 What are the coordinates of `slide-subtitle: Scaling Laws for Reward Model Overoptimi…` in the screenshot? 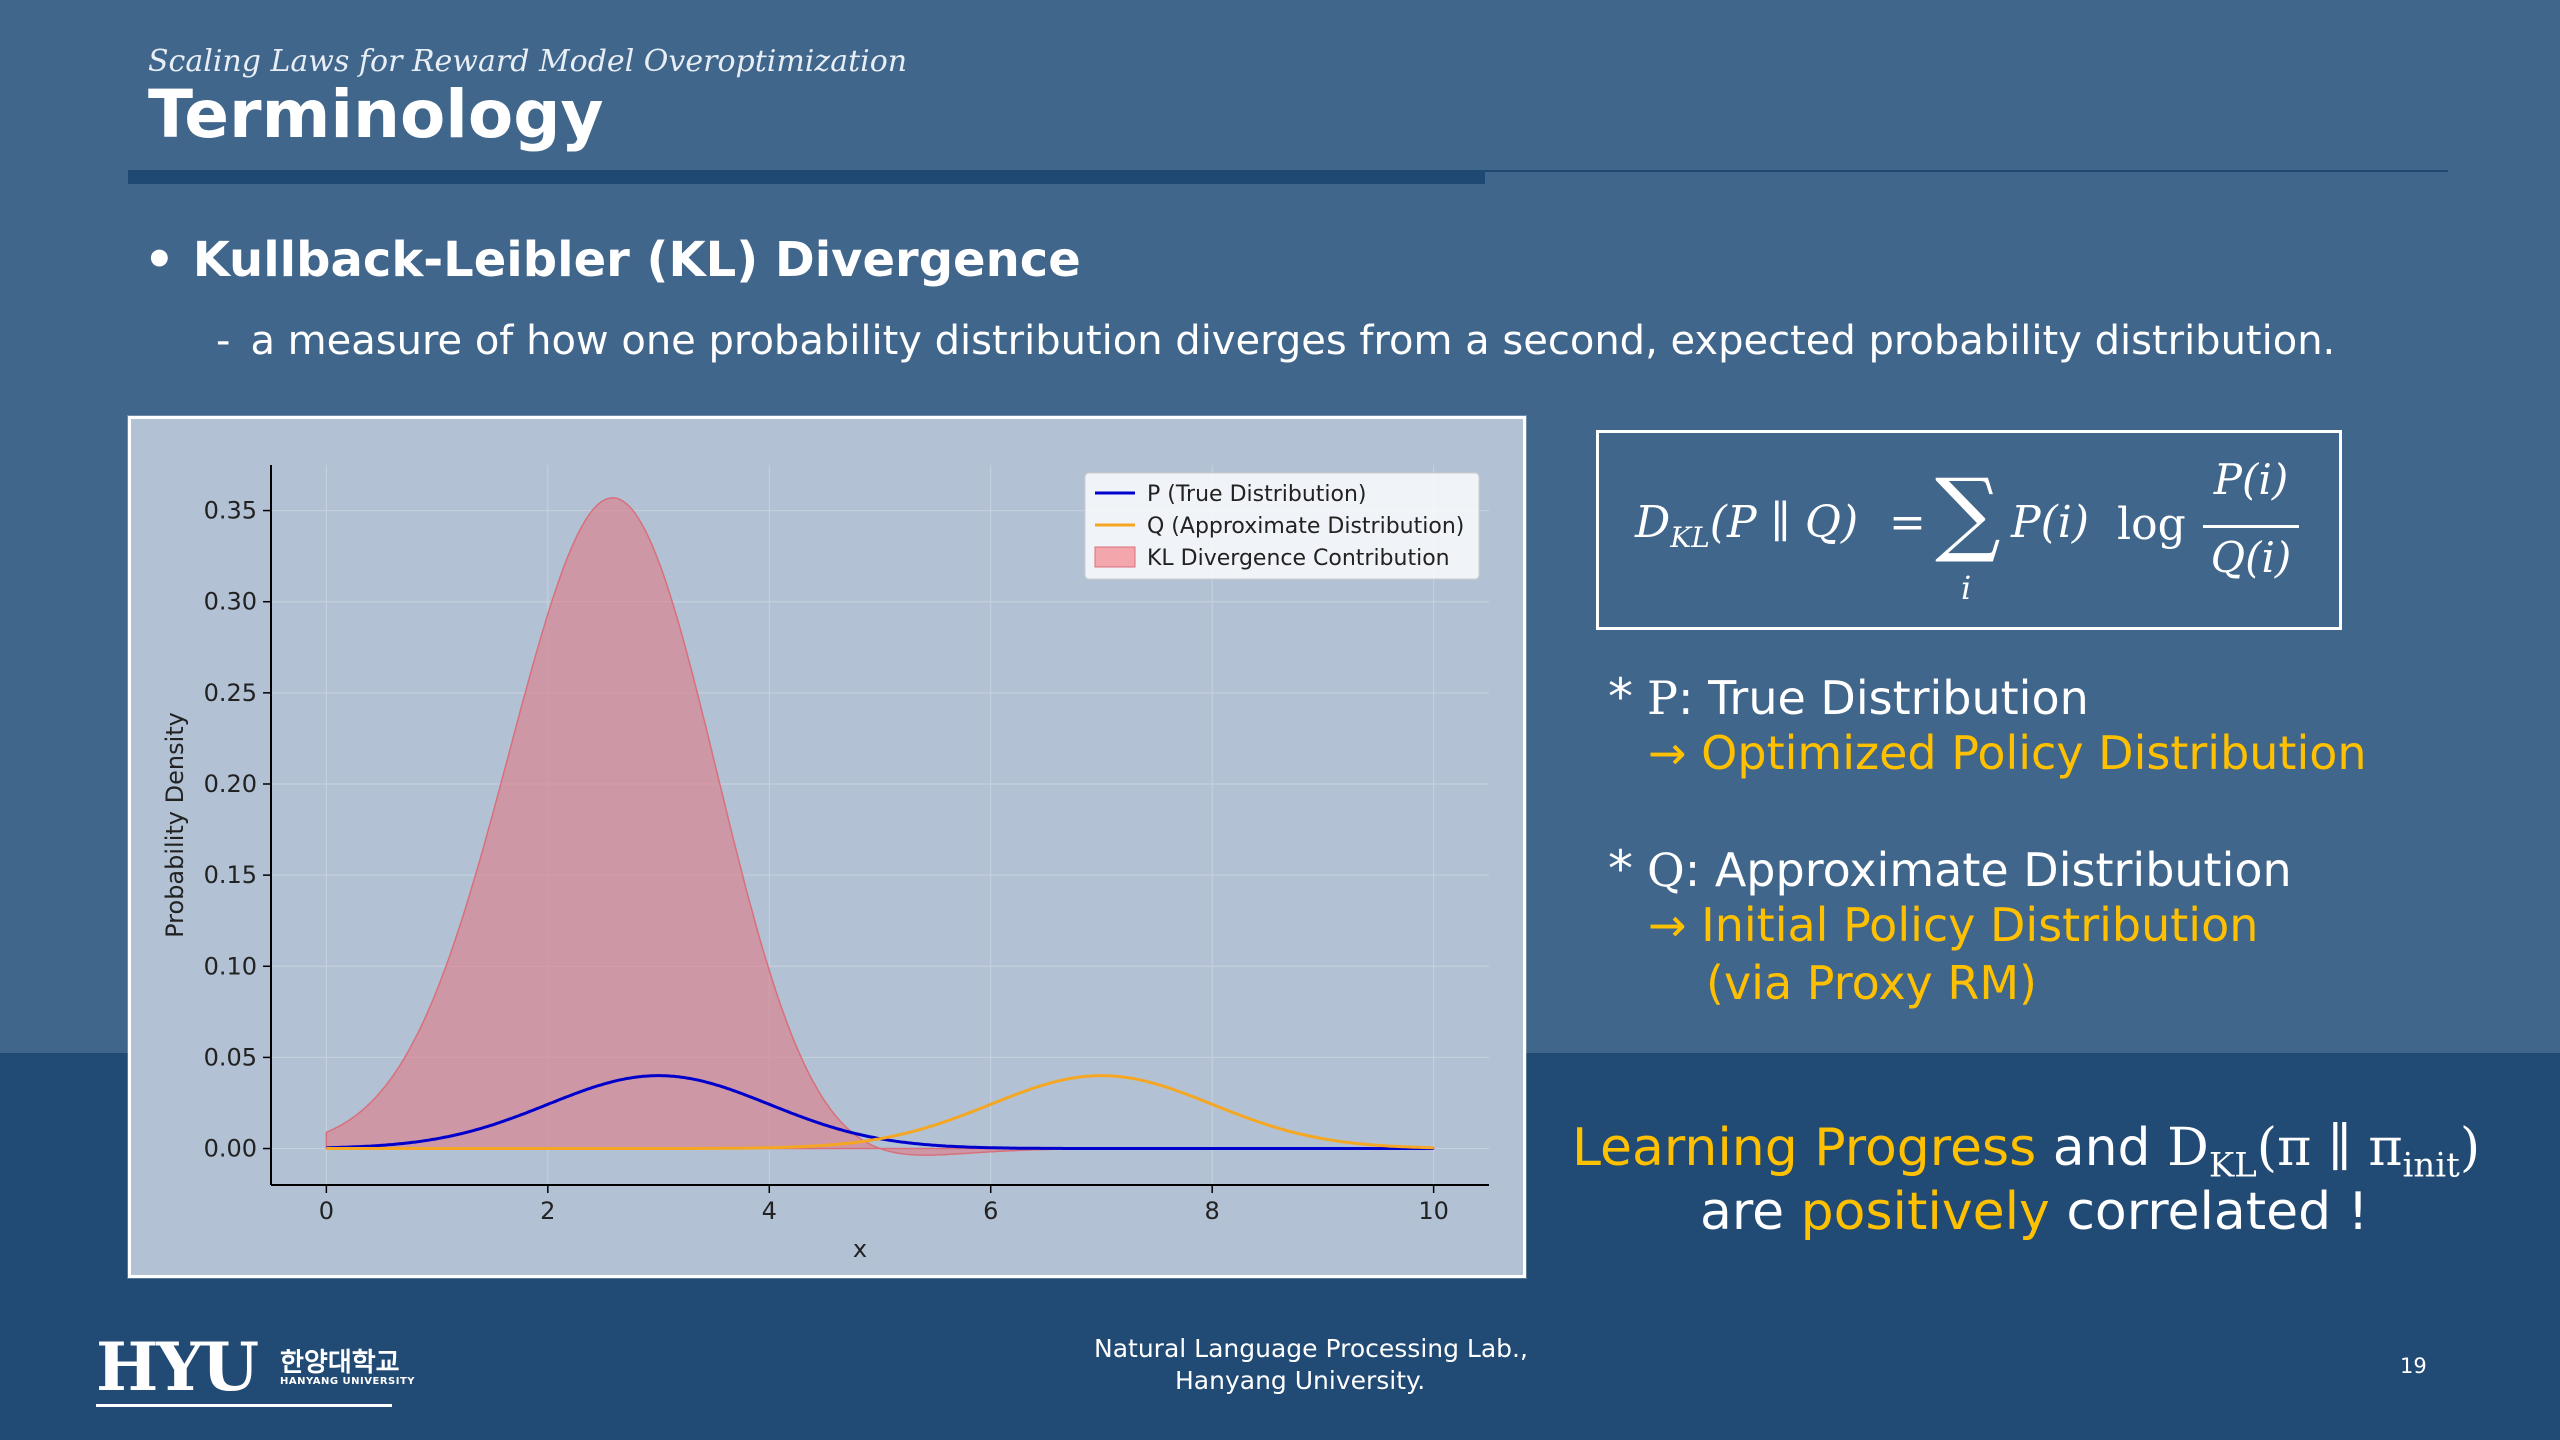 It's located at (528, 61).